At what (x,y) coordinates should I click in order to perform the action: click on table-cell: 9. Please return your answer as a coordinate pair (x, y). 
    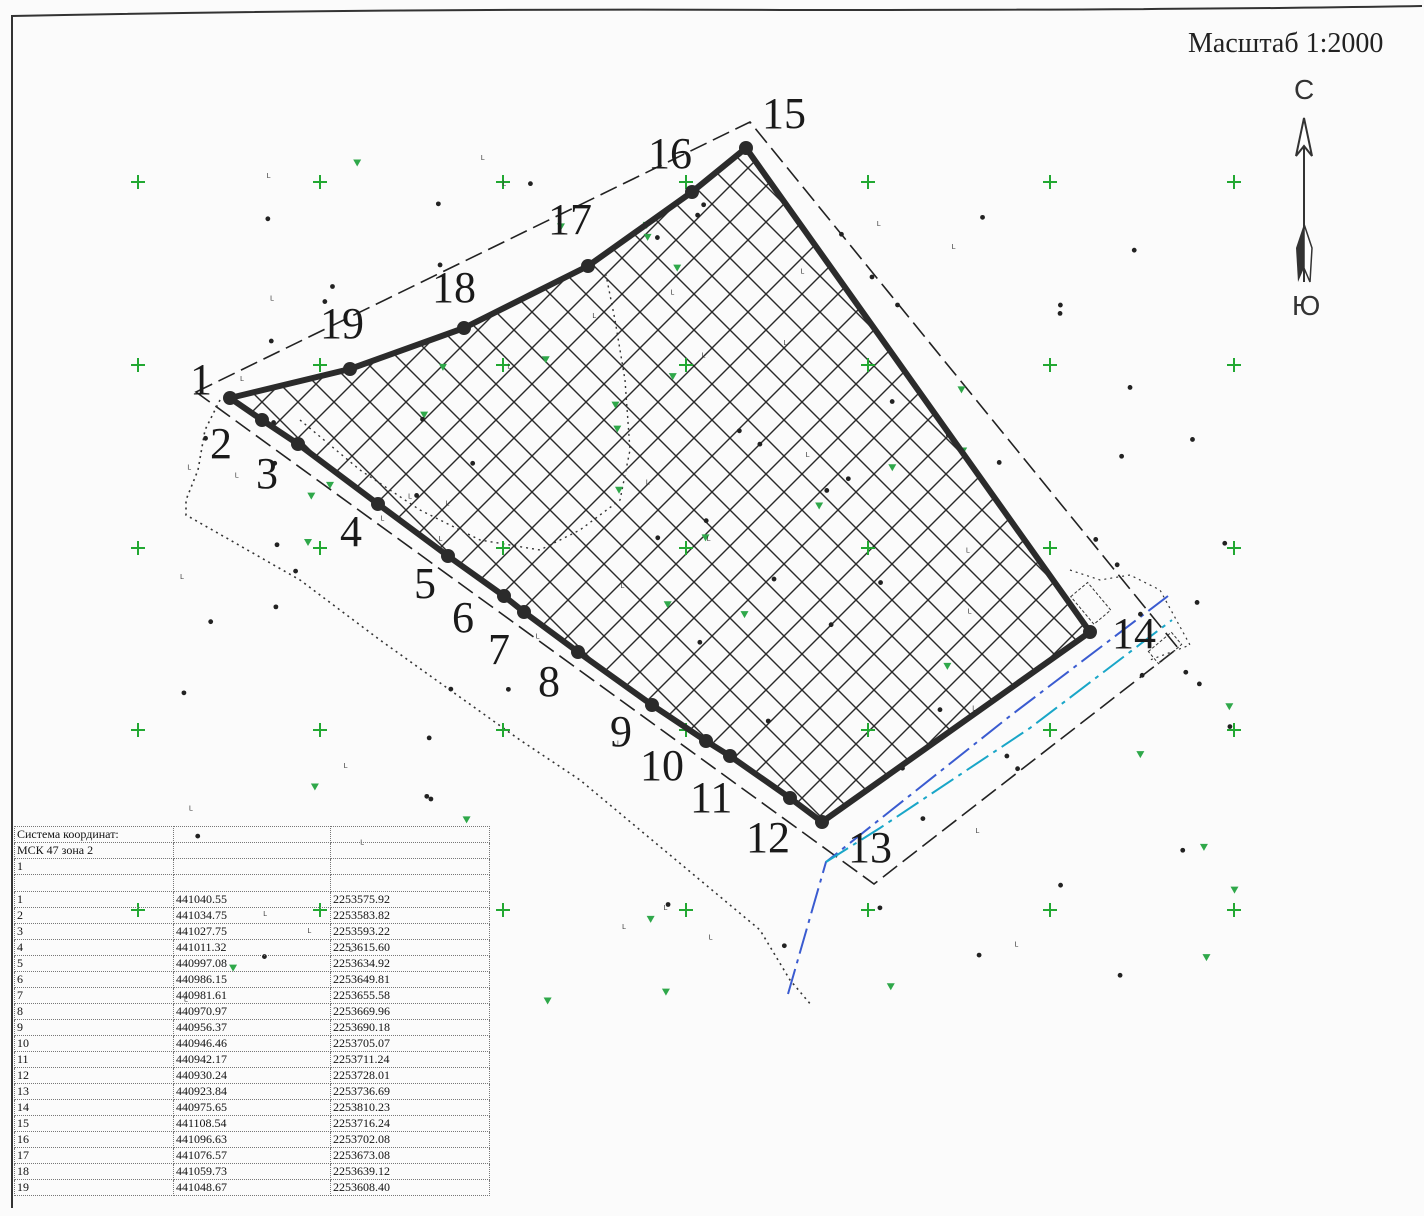
    Looking at the image, I should click on (94, 1027).